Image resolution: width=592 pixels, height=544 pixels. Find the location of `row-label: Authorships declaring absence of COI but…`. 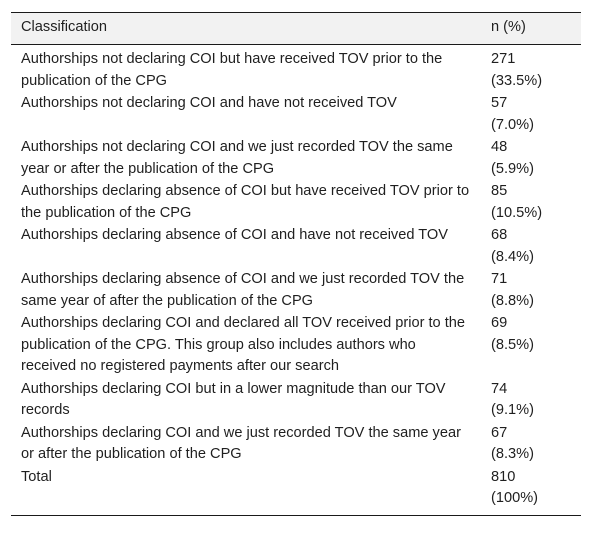

row-label: Authorships declaring absence of COI but… is located at coordinates (246, 202).